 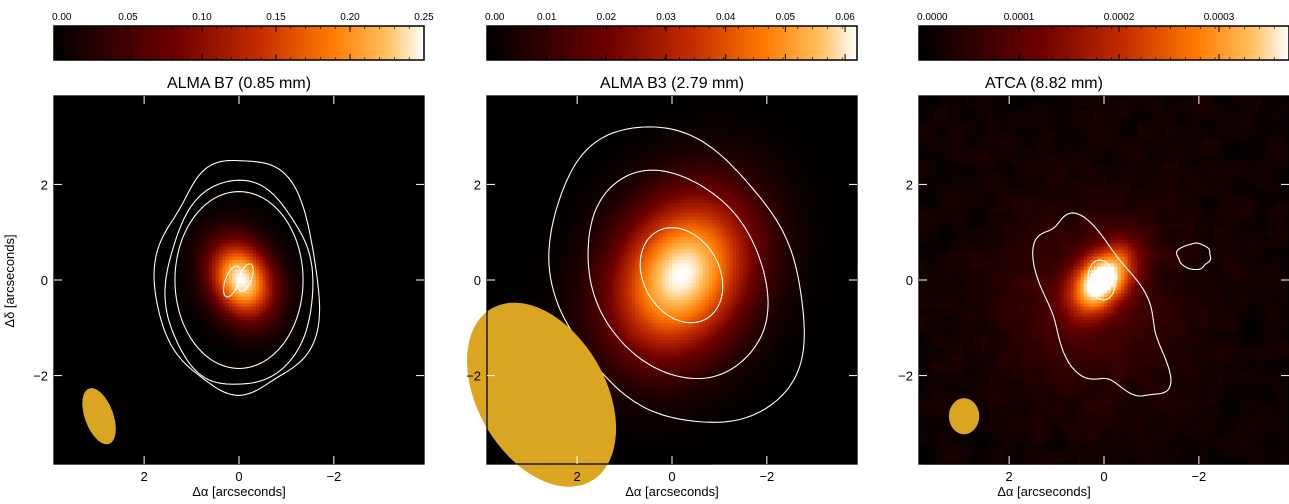 What do you see at coordinates (424, 17) in the screenshot?
I see `colorbar-tick-label: 0.25` at bounding box center [424, 17].